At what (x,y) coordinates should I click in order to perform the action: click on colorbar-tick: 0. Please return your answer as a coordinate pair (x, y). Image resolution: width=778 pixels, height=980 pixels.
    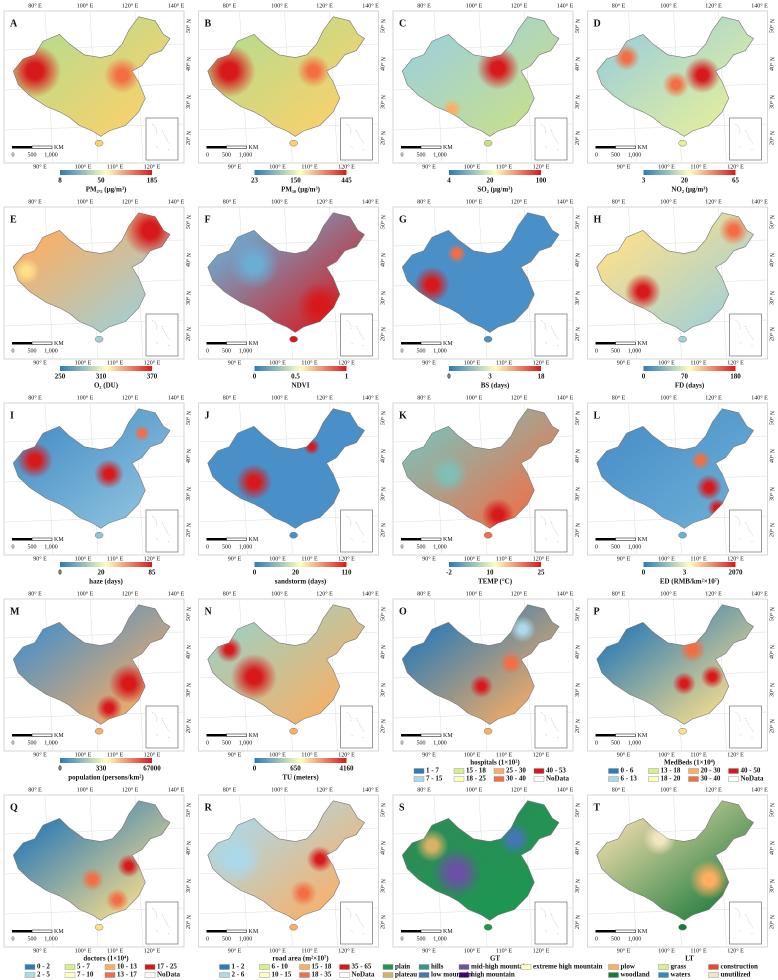
    Looking at the image, I should click on (449, 377).